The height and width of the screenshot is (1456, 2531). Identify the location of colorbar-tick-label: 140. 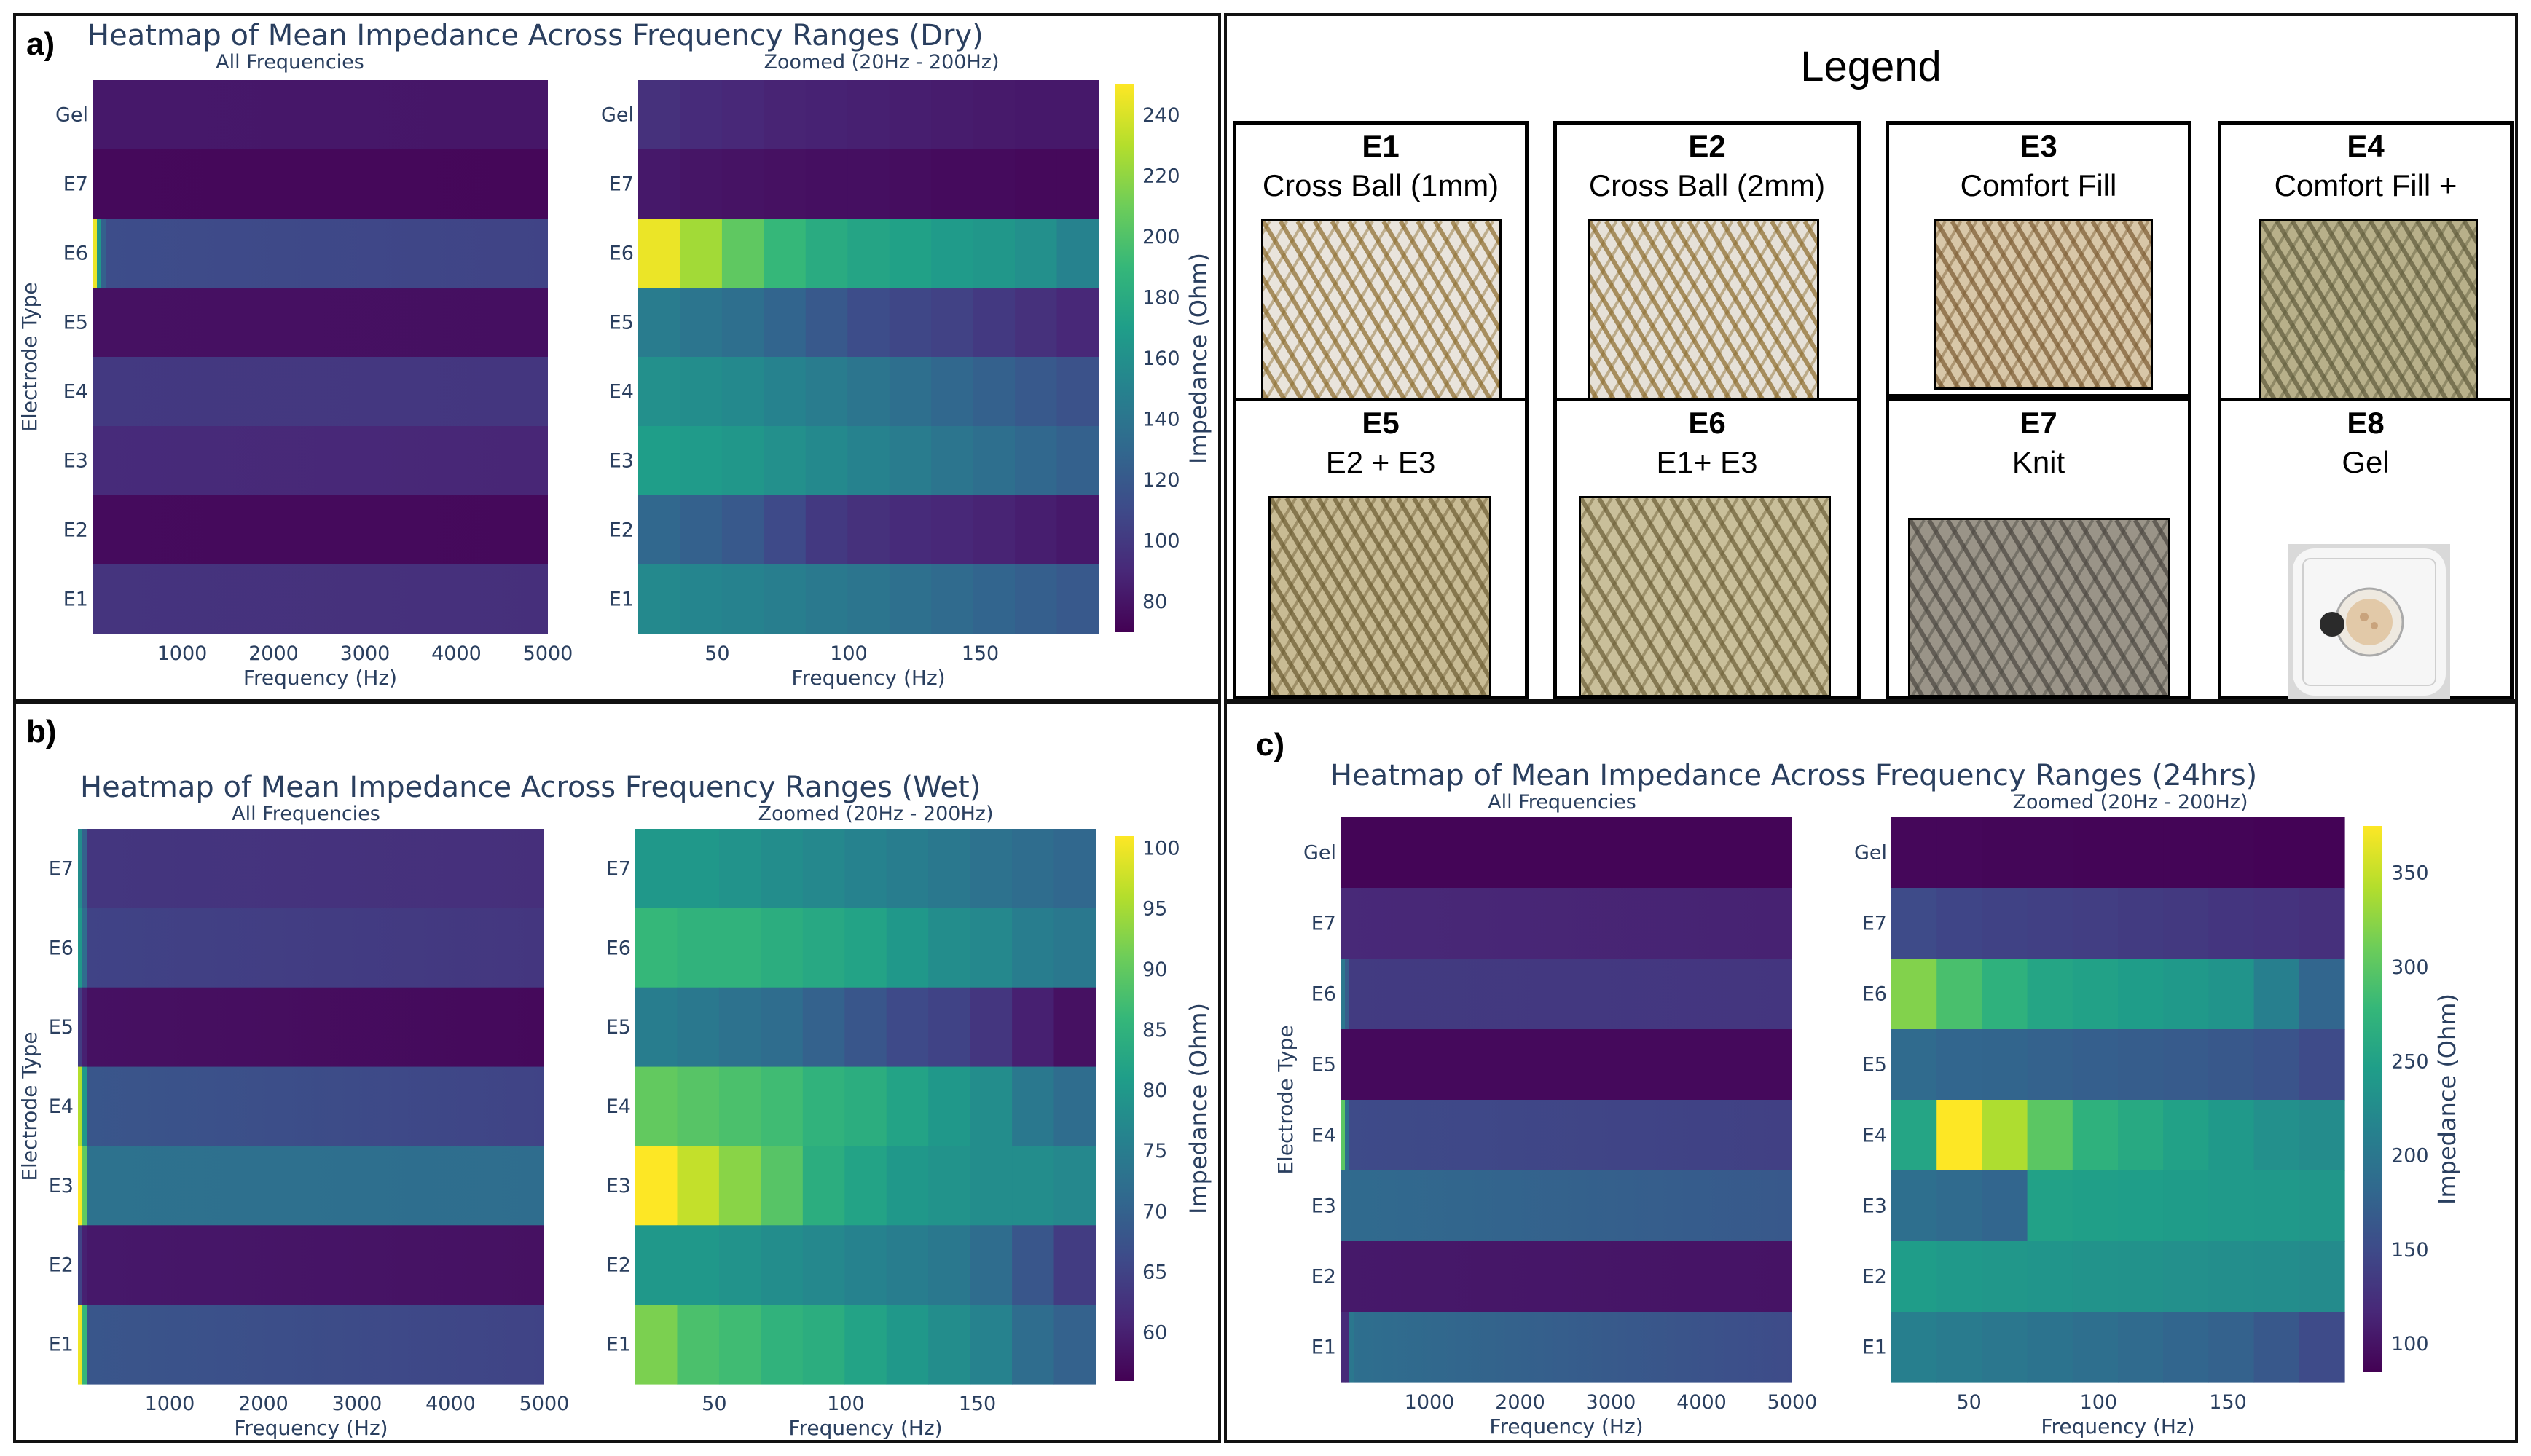
(1161, 420).